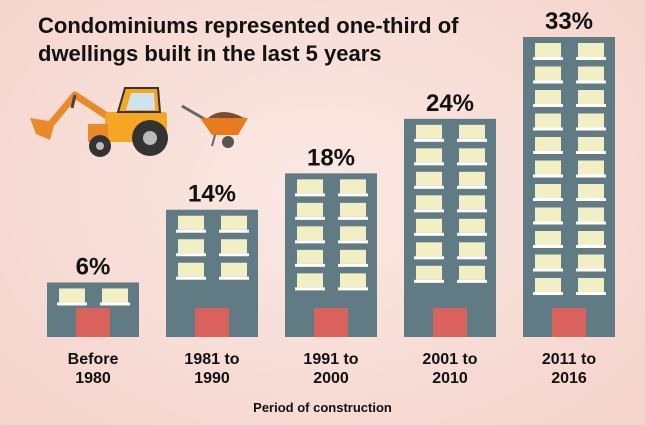 The height and width of the screenshot is (425, 645). I want to click on x-axis-label: Period of construction, so click(322, 407).